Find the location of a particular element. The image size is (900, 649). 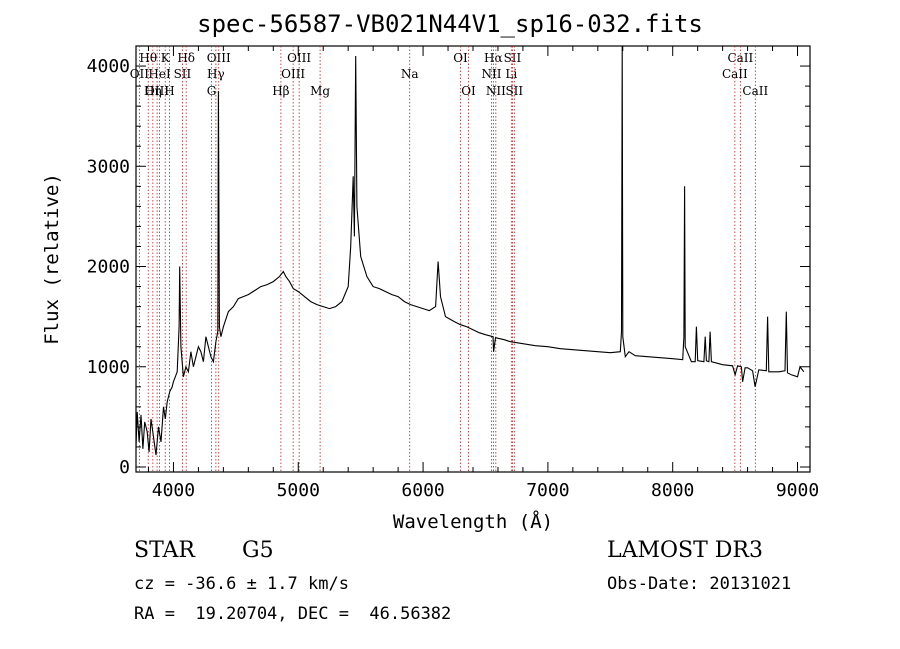

y-tick-label: 2000 is located at coordinates (108, 267).